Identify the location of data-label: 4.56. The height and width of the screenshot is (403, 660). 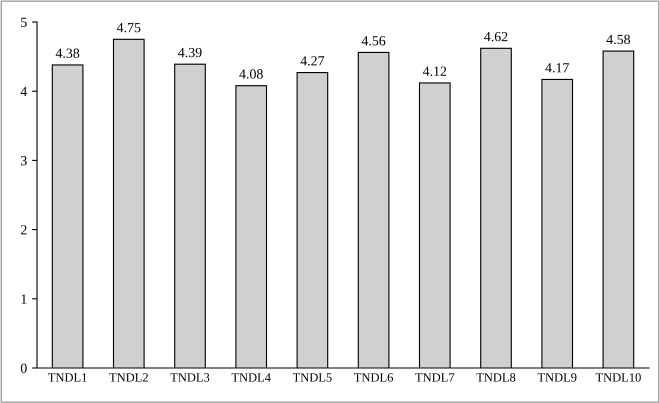
(374, 41).